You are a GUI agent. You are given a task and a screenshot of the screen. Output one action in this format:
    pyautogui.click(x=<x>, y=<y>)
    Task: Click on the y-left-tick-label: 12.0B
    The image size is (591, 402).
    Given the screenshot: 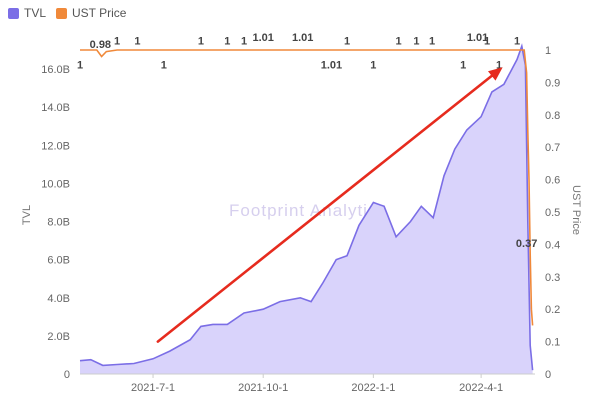 What is the action you would take?
    pyautogui.click(x=55, y=146)
    